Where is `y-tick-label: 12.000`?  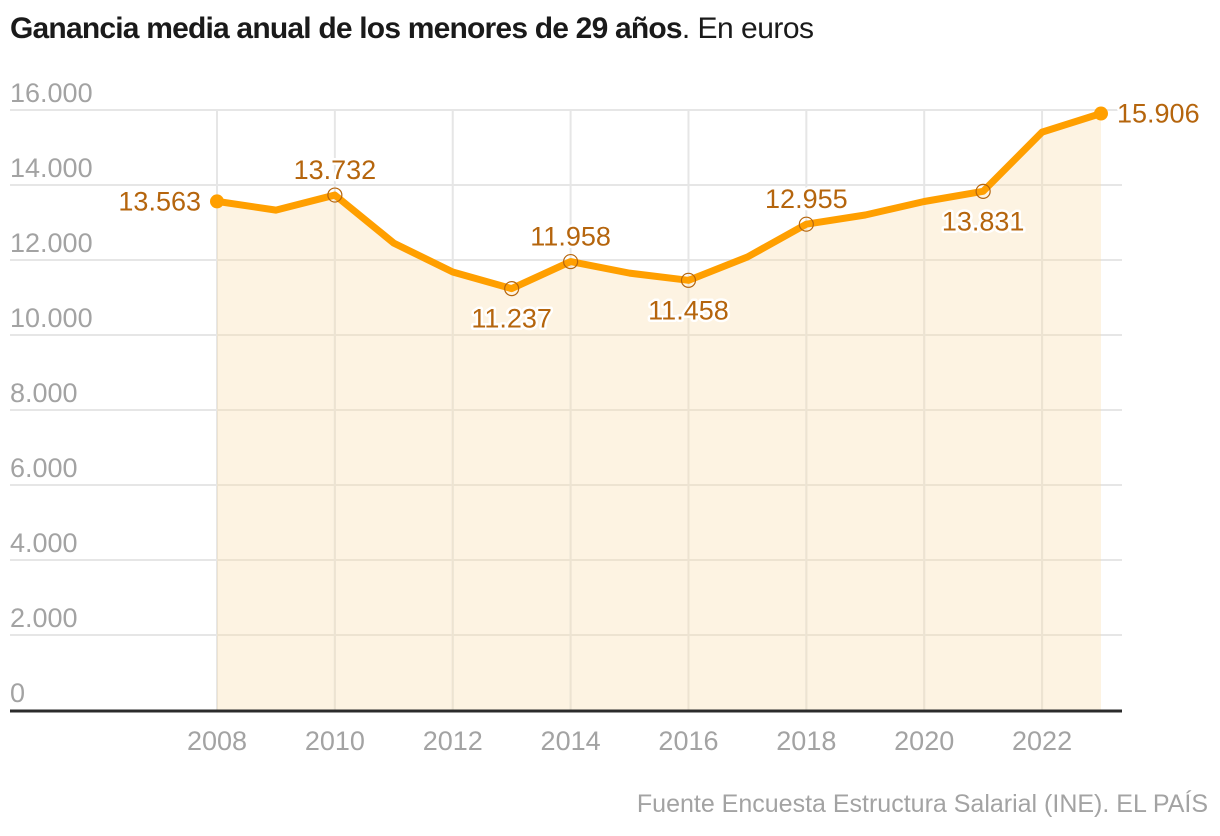
y-tick-label: 12.000 is located at coordinates (51, 243).